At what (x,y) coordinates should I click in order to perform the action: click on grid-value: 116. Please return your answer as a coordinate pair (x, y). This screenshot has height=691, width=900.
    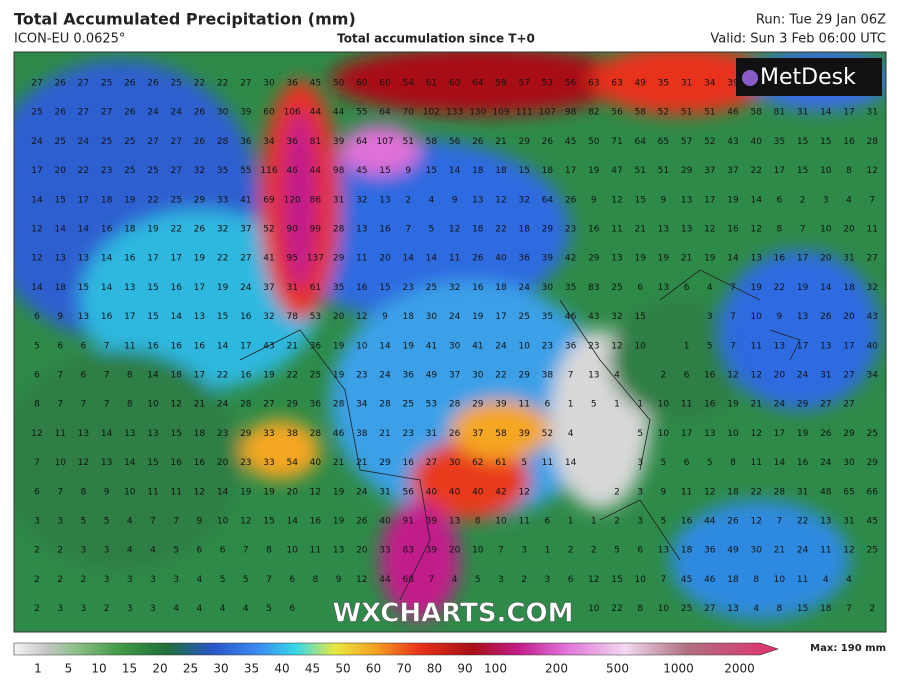
    Looking at the image, I should click on (268, 171).